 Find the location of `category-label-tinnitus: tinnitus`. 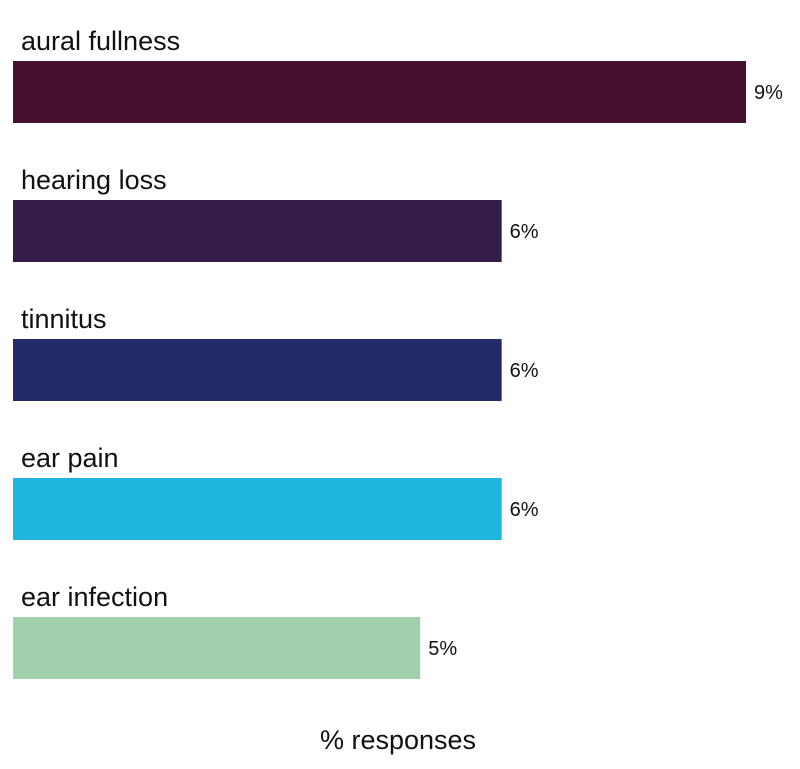

category-label-tinnitus: tinnitus is located at coordinates (64, 319).